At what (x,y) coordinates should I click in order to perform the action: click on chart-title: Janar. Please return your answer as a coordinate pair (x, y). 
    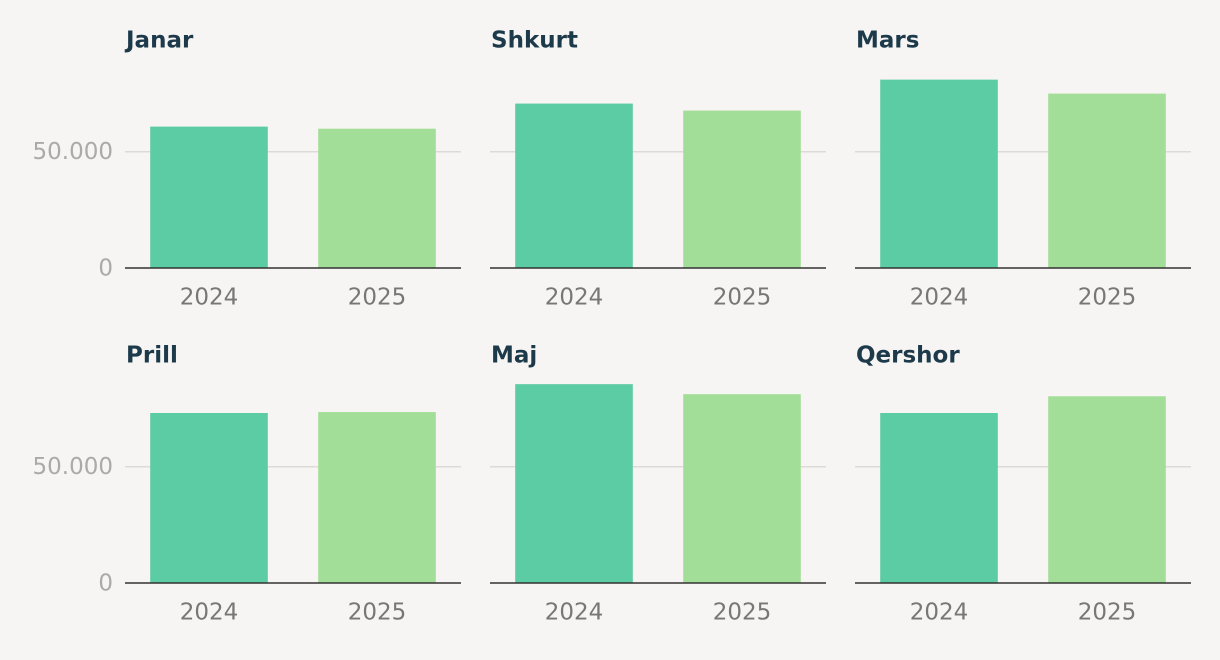
    Looking at the image, I should click on (159, 41).